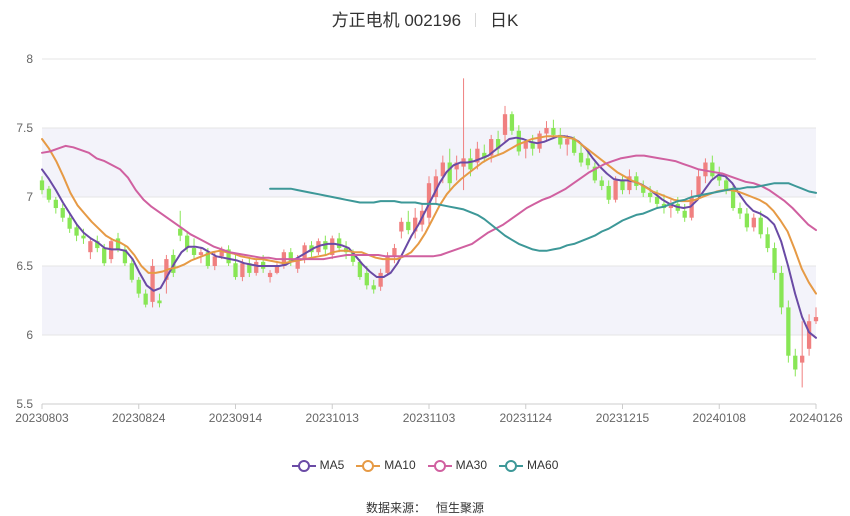 The image size is (850, 516). What do you see at coordinates (317, 465) in the screenshot?
I see `legend-item-ma5: MA5` at bounding box center [317, 465].